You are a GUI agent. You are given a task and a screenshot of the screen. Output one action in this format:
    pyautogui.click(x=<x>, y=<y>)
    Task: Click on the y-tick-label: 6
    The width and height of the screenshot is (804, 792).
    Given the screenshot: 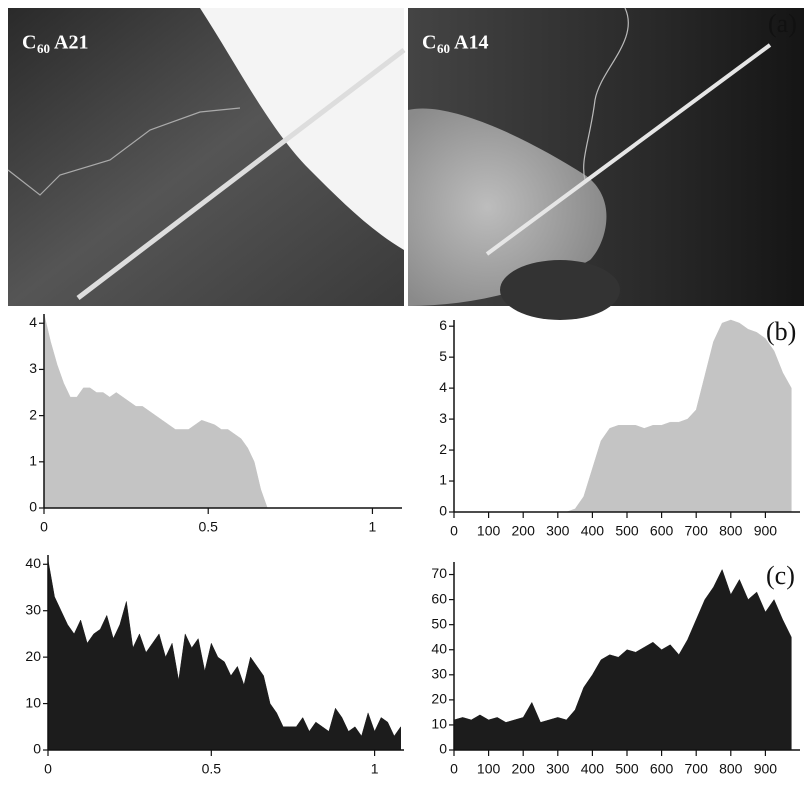 What is the action you would take?
    pyautogui.click(x=443, y=325)
    